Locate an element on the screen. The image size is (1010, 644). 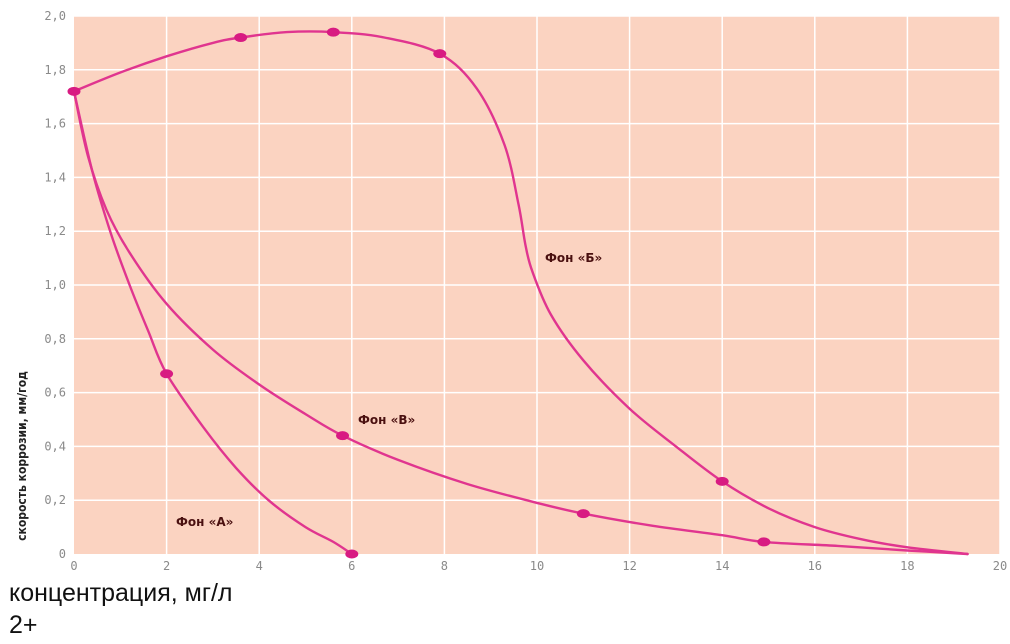
x-tick-labels: 0 2 4 6 8 10 12 14 16 18 20 is located at coordinates (538, 566).